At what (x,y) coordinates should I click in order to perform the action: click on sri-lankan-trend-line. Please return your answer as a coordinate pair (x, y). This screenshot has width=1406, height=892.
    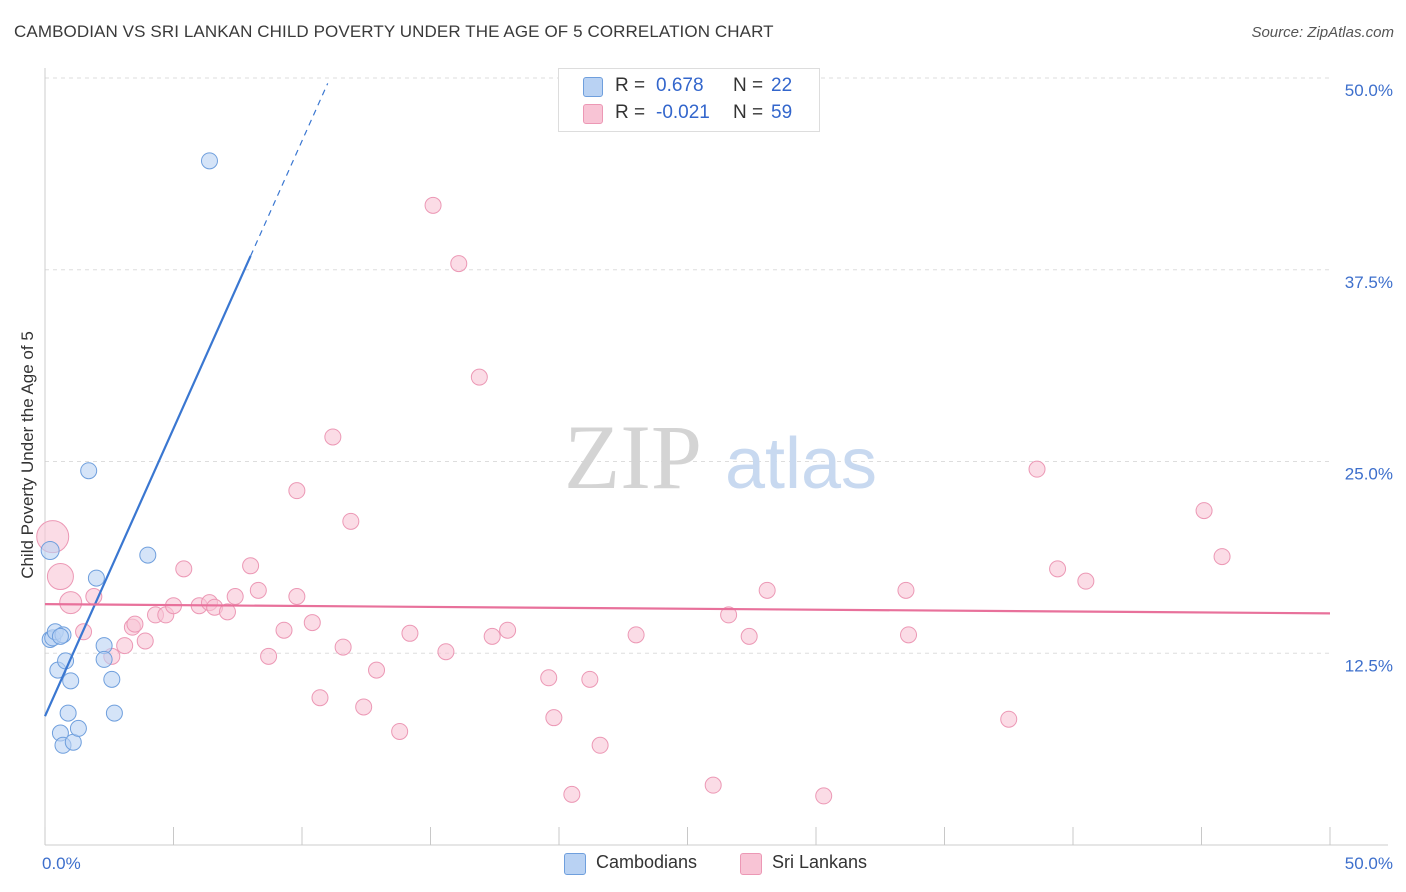
    Looking at the image, I should click on (687, 609).